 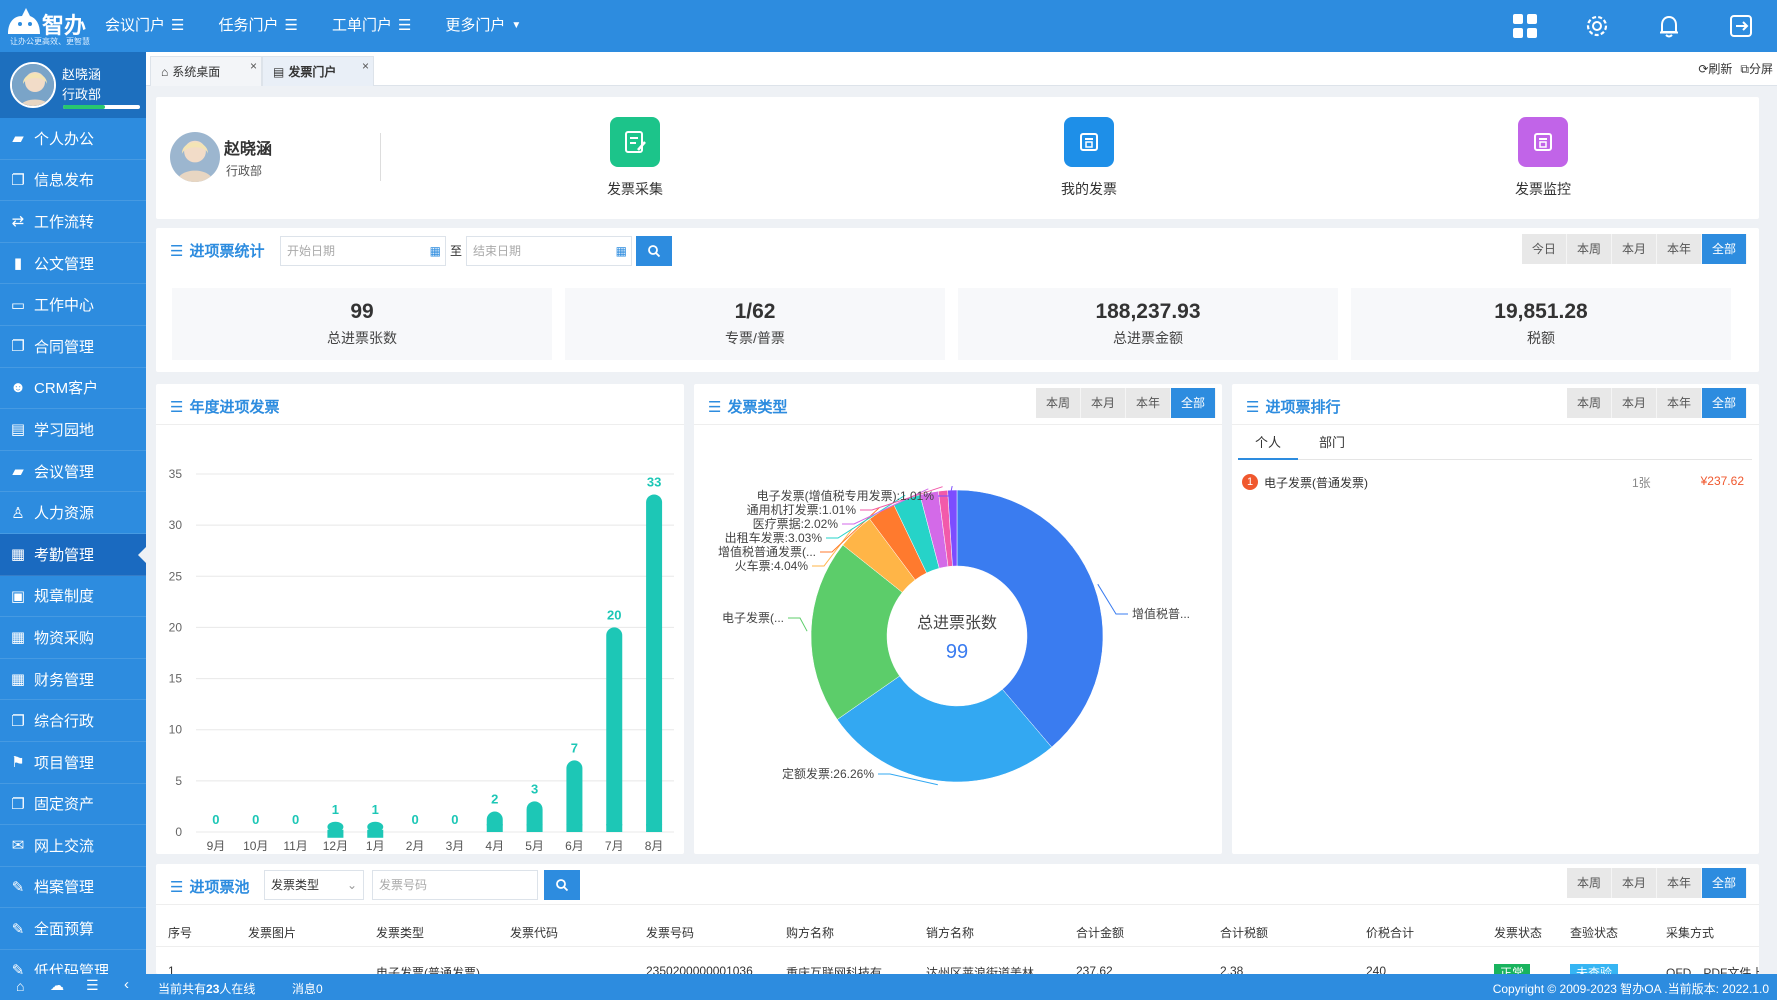 What do you see at coordinates (153, 26) in the screenshot?
I see `topnav-meeting: 会议门户 ☰` at bounding box center [153, 26].